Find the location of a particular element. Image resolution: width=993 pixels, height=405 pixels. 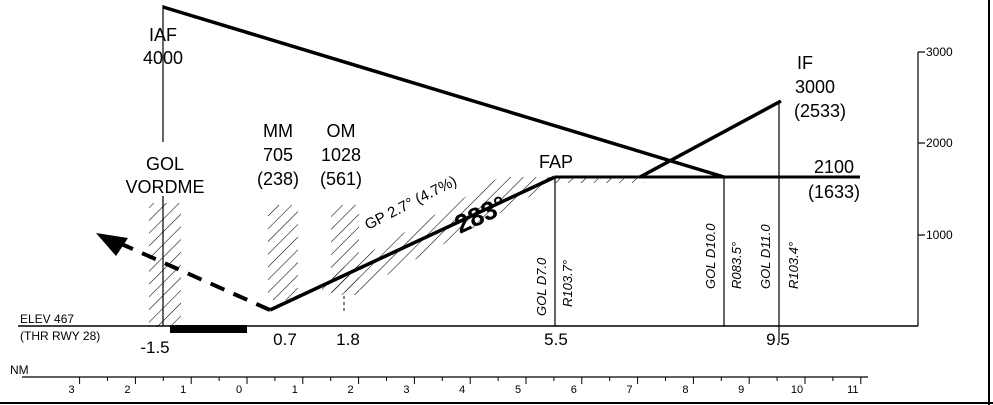

course-label: 283° is located at coordinates (480, 215).